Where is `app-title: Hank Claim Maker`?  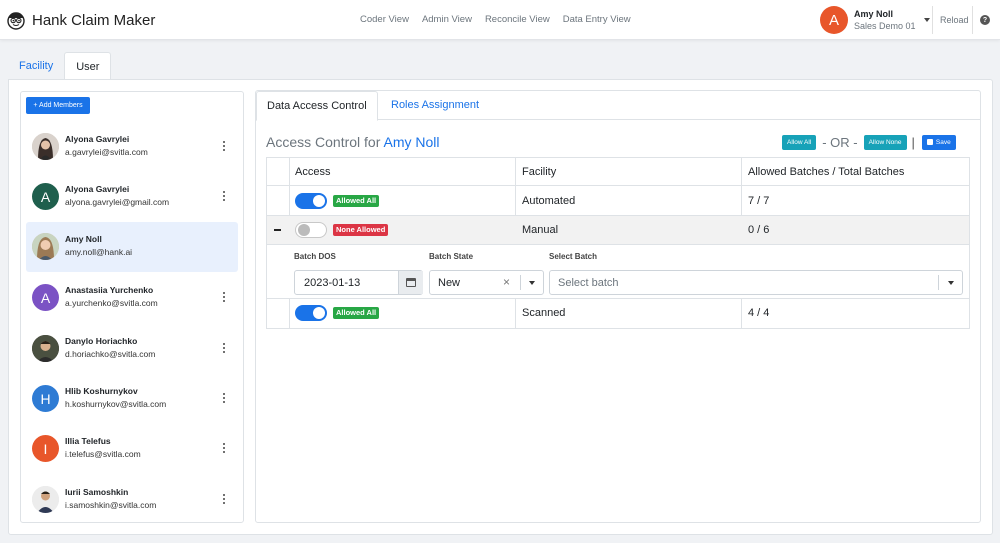 app-title: Hank Claim Maker is located at coordinates (94, 20).